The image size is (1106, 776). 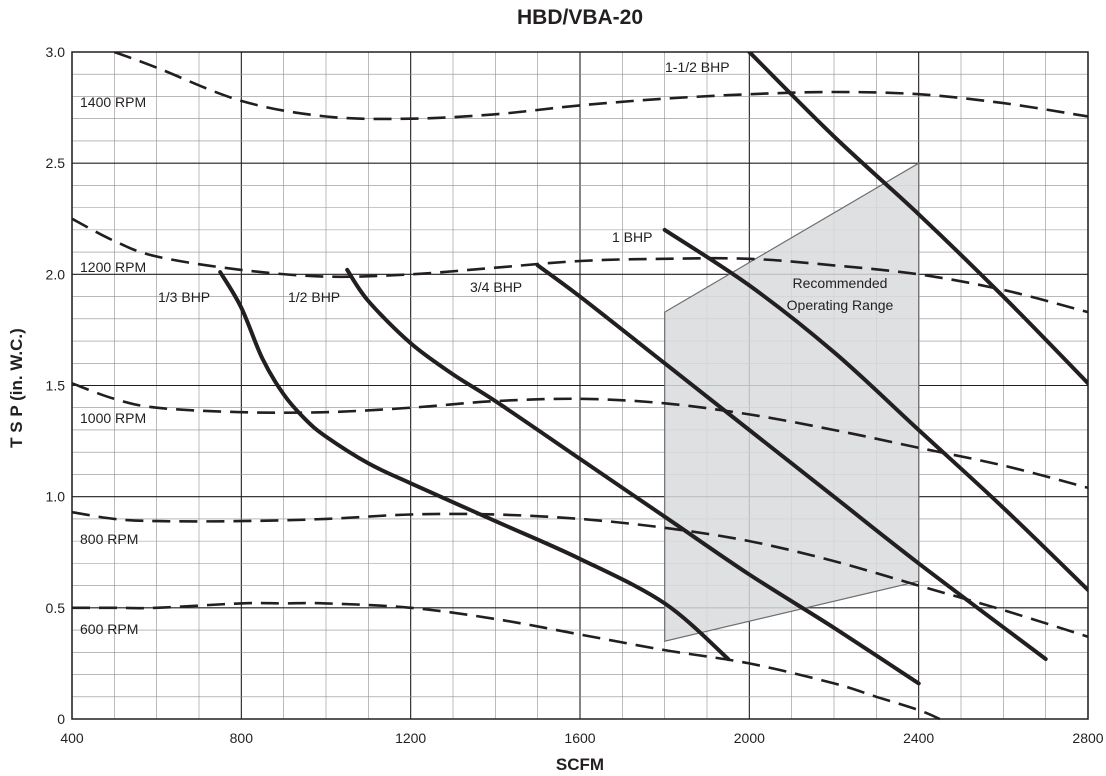 What do you see at coordinates (580, 265) in the screenshot?
I see `rpm-curve-1200-rpm` at bounding box center [580, 265].